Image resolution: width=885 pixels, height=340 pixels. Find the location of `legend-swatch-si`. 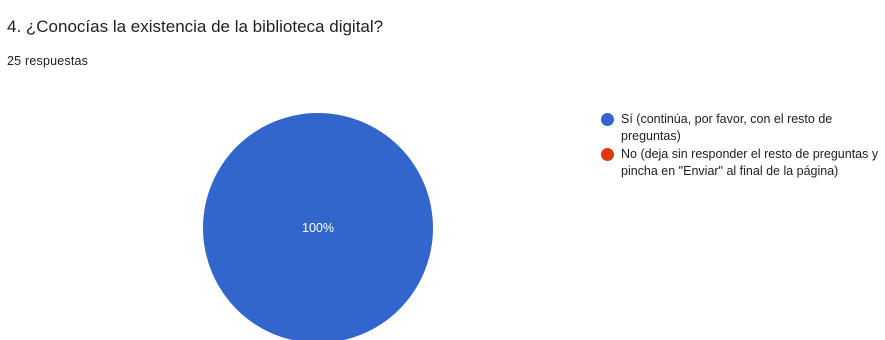

legend-swatch-si is located at coordinates (607, 119).